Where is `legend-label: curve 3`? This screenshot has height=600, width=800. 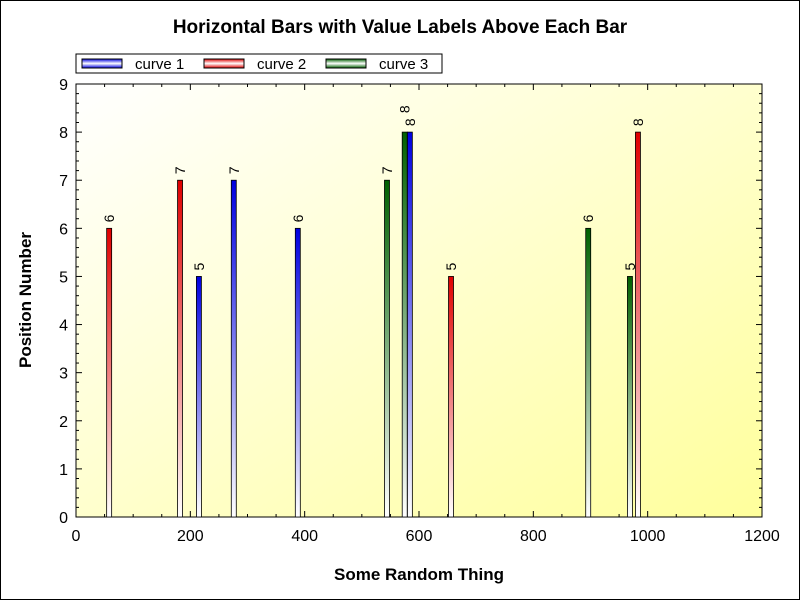
legend-label: curve 3 is located at coordinates (403, 64).